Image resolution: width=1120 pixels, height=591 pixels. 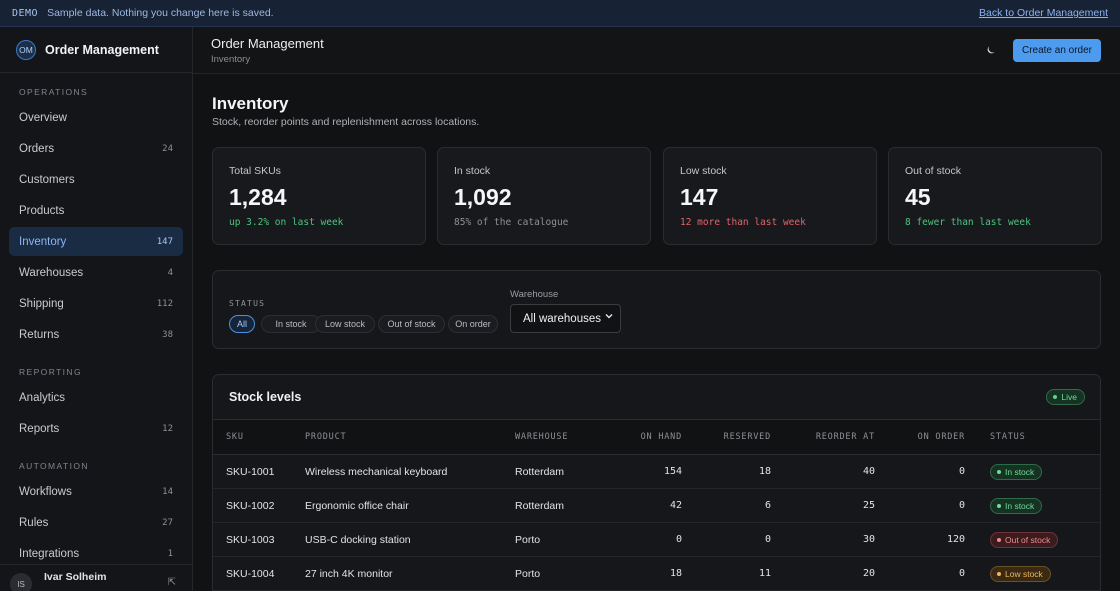 I want to click on stat-value: 1,092, so click(x=483, y=197).